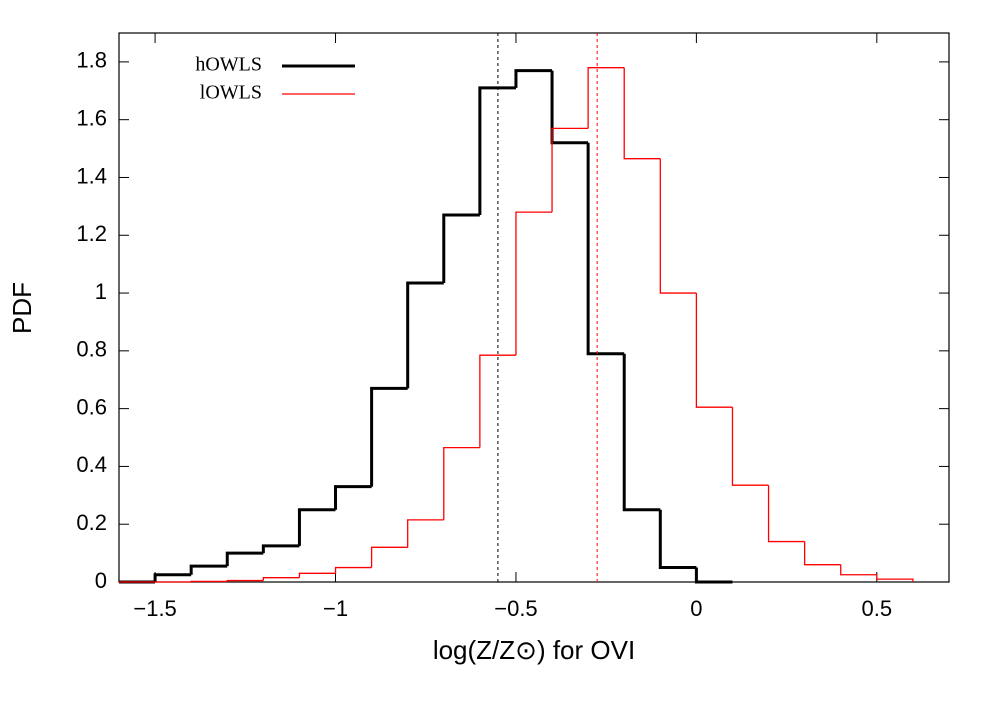 The image size is (1000, 705). What do you see at coordinates (22, 308) in the screenshot?
I see `y-axis-label: PDF` at bounding box center [22, 308].